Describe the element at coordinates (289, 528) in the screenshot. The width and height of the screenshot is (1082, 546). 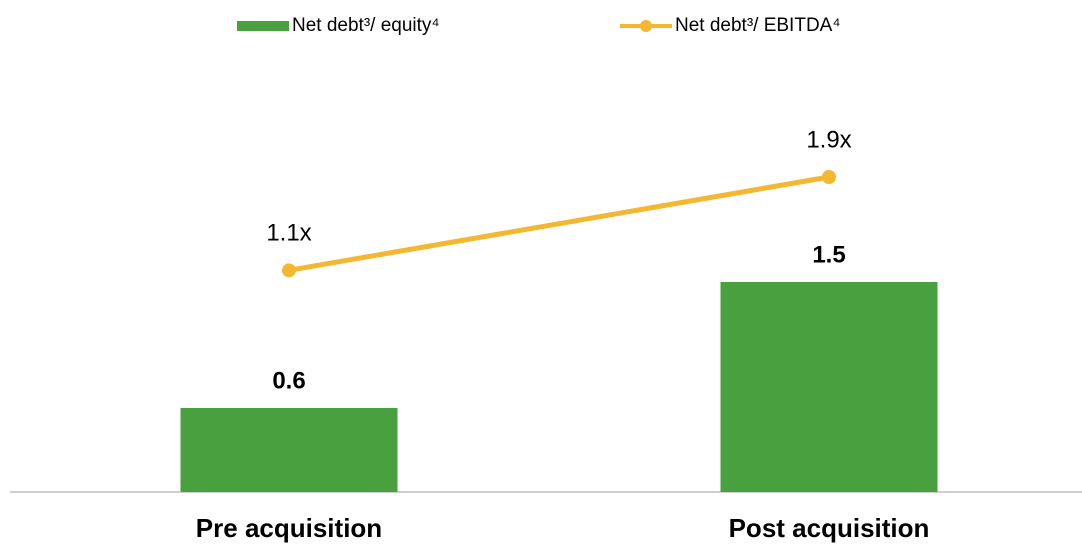
I see `x-tick-label: Pre acquisition` at that location.